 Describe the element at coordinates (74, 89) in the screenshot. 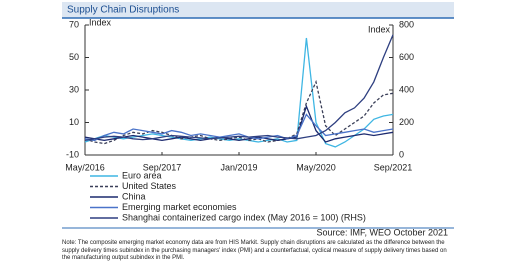

I see `y-tick-label: 30` at that location.